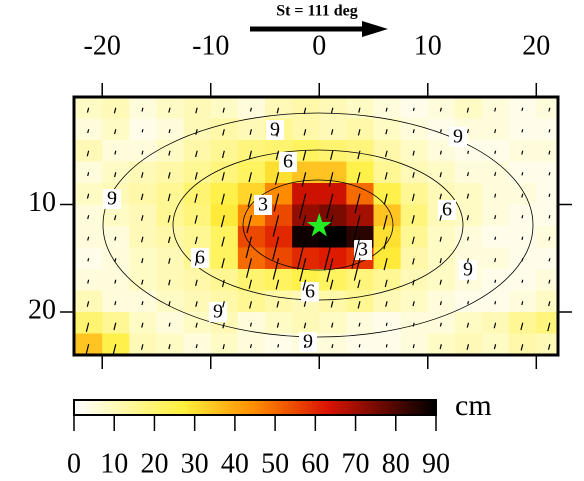  Describe the element at coordinates (473, 405) in the screenshot. I see `colorbar-label: cm` at that location.